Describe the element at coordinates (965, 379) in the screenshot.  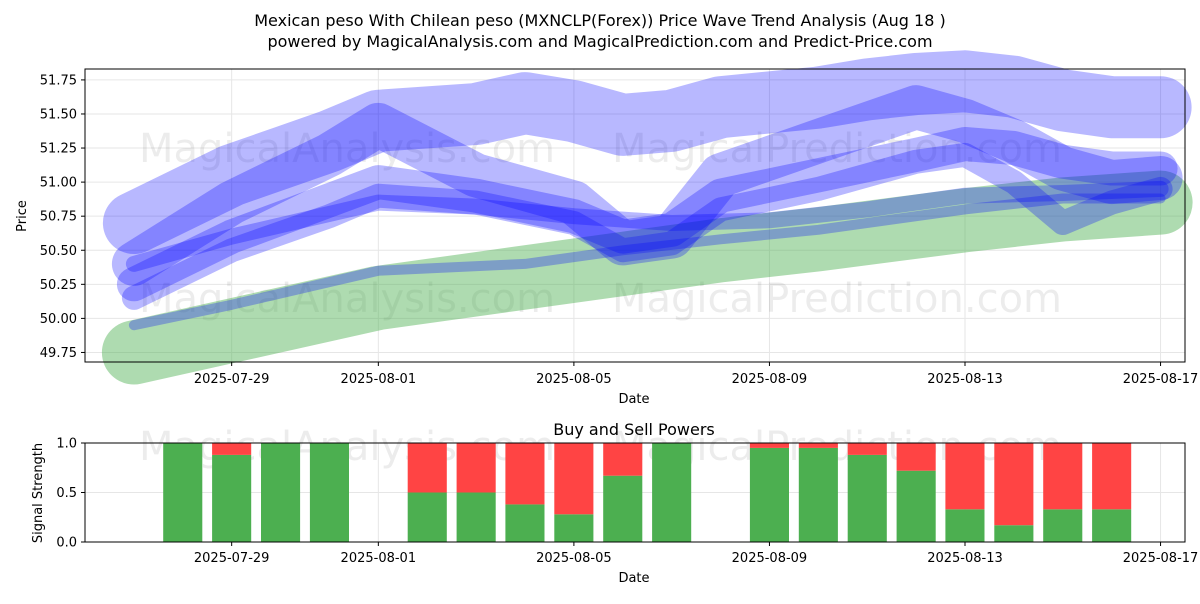
I see `price-x-tick-label: 2025-08-13` at that location.